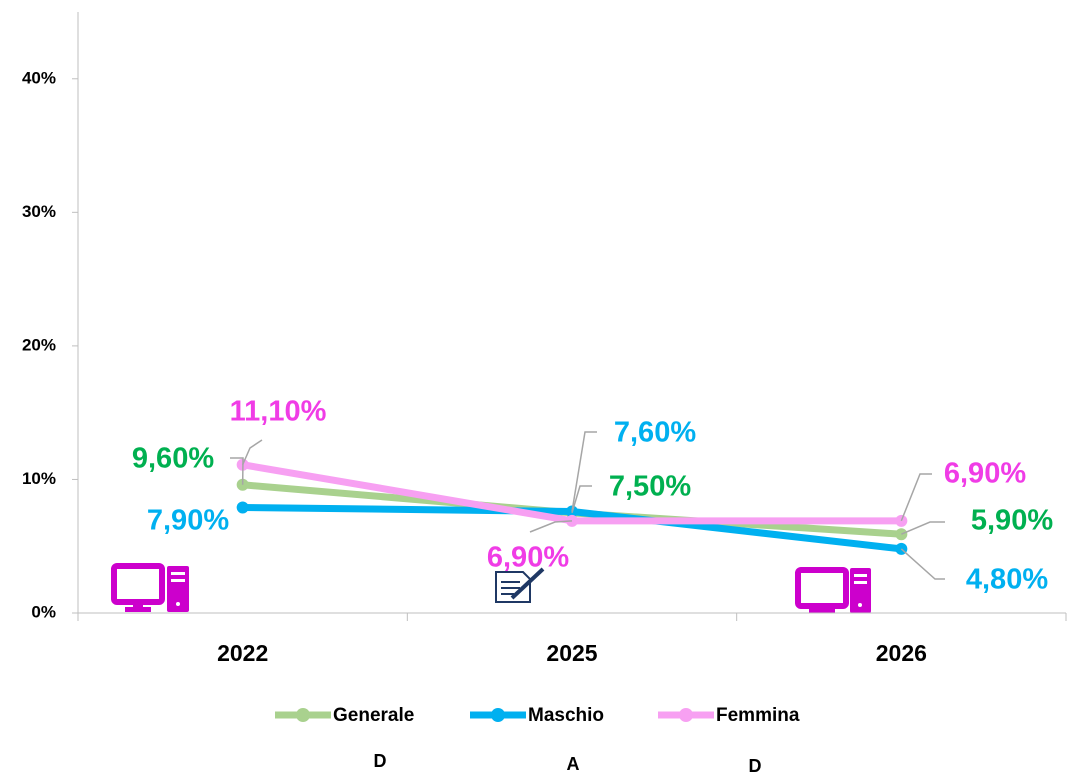 The height and width of the screenshot is (773, 1069). Describe the element at coordinates (43, 611) in the screenshot. I see `y-tick-label: 0%` at that location.